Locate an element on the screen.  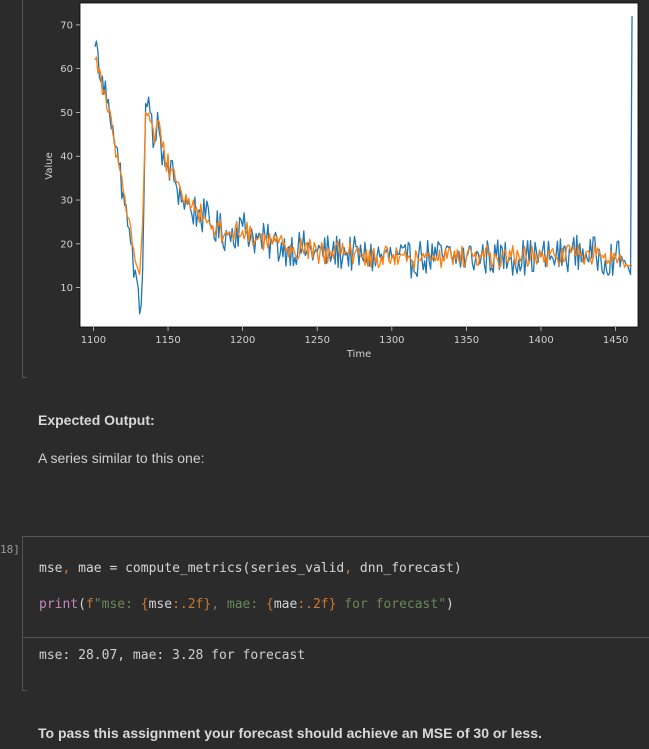
code-token: , mae: is located at coordinates (239, 604).